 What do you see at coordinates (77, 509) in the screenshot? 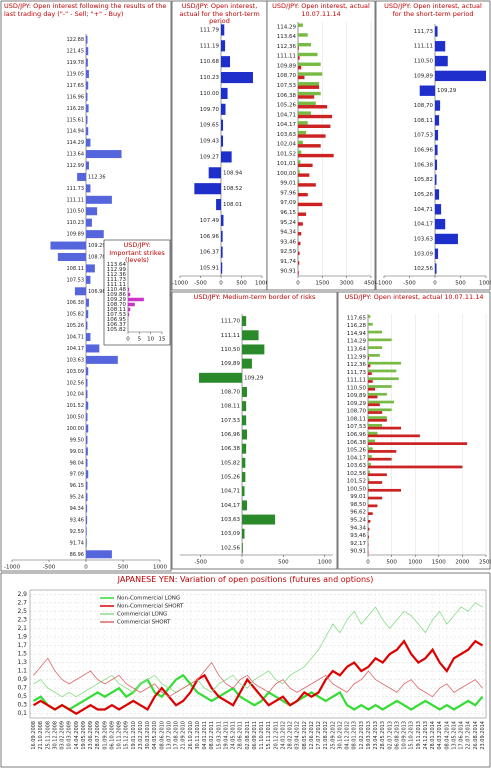
I see `category-label: 94.34` at bounding box center [77, 509].